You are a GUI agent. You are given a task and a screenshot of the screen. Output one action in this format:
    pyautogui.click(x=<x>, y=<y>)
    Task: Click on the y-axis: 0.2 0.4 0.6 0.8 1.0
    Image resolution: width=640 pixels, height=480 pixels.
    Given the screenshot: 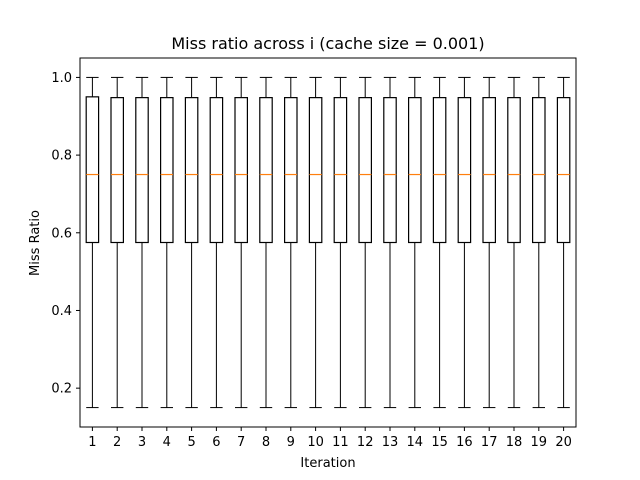 What is the action you would take?
    pyautogui.click(x=65, y=234)
    